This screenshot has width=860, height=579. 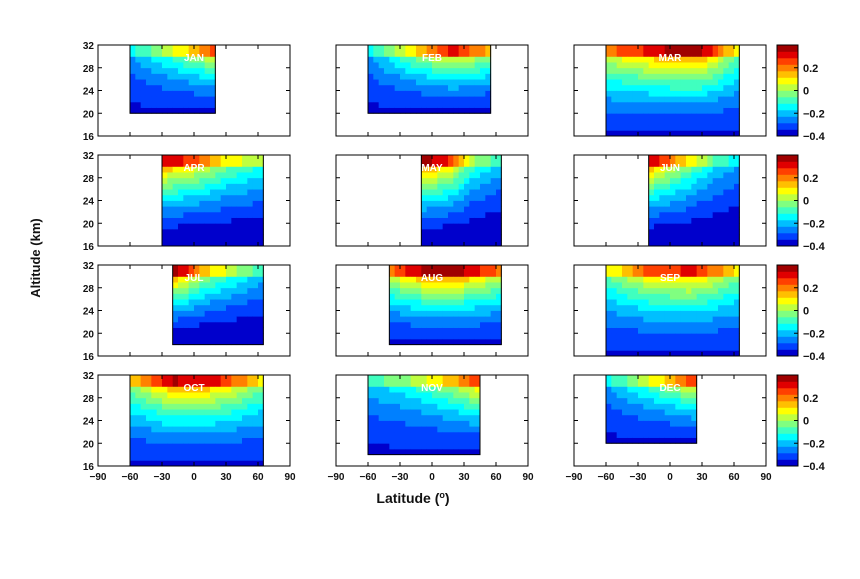 I want to click on panel-month-label: APR, so click(x=194, y=168).